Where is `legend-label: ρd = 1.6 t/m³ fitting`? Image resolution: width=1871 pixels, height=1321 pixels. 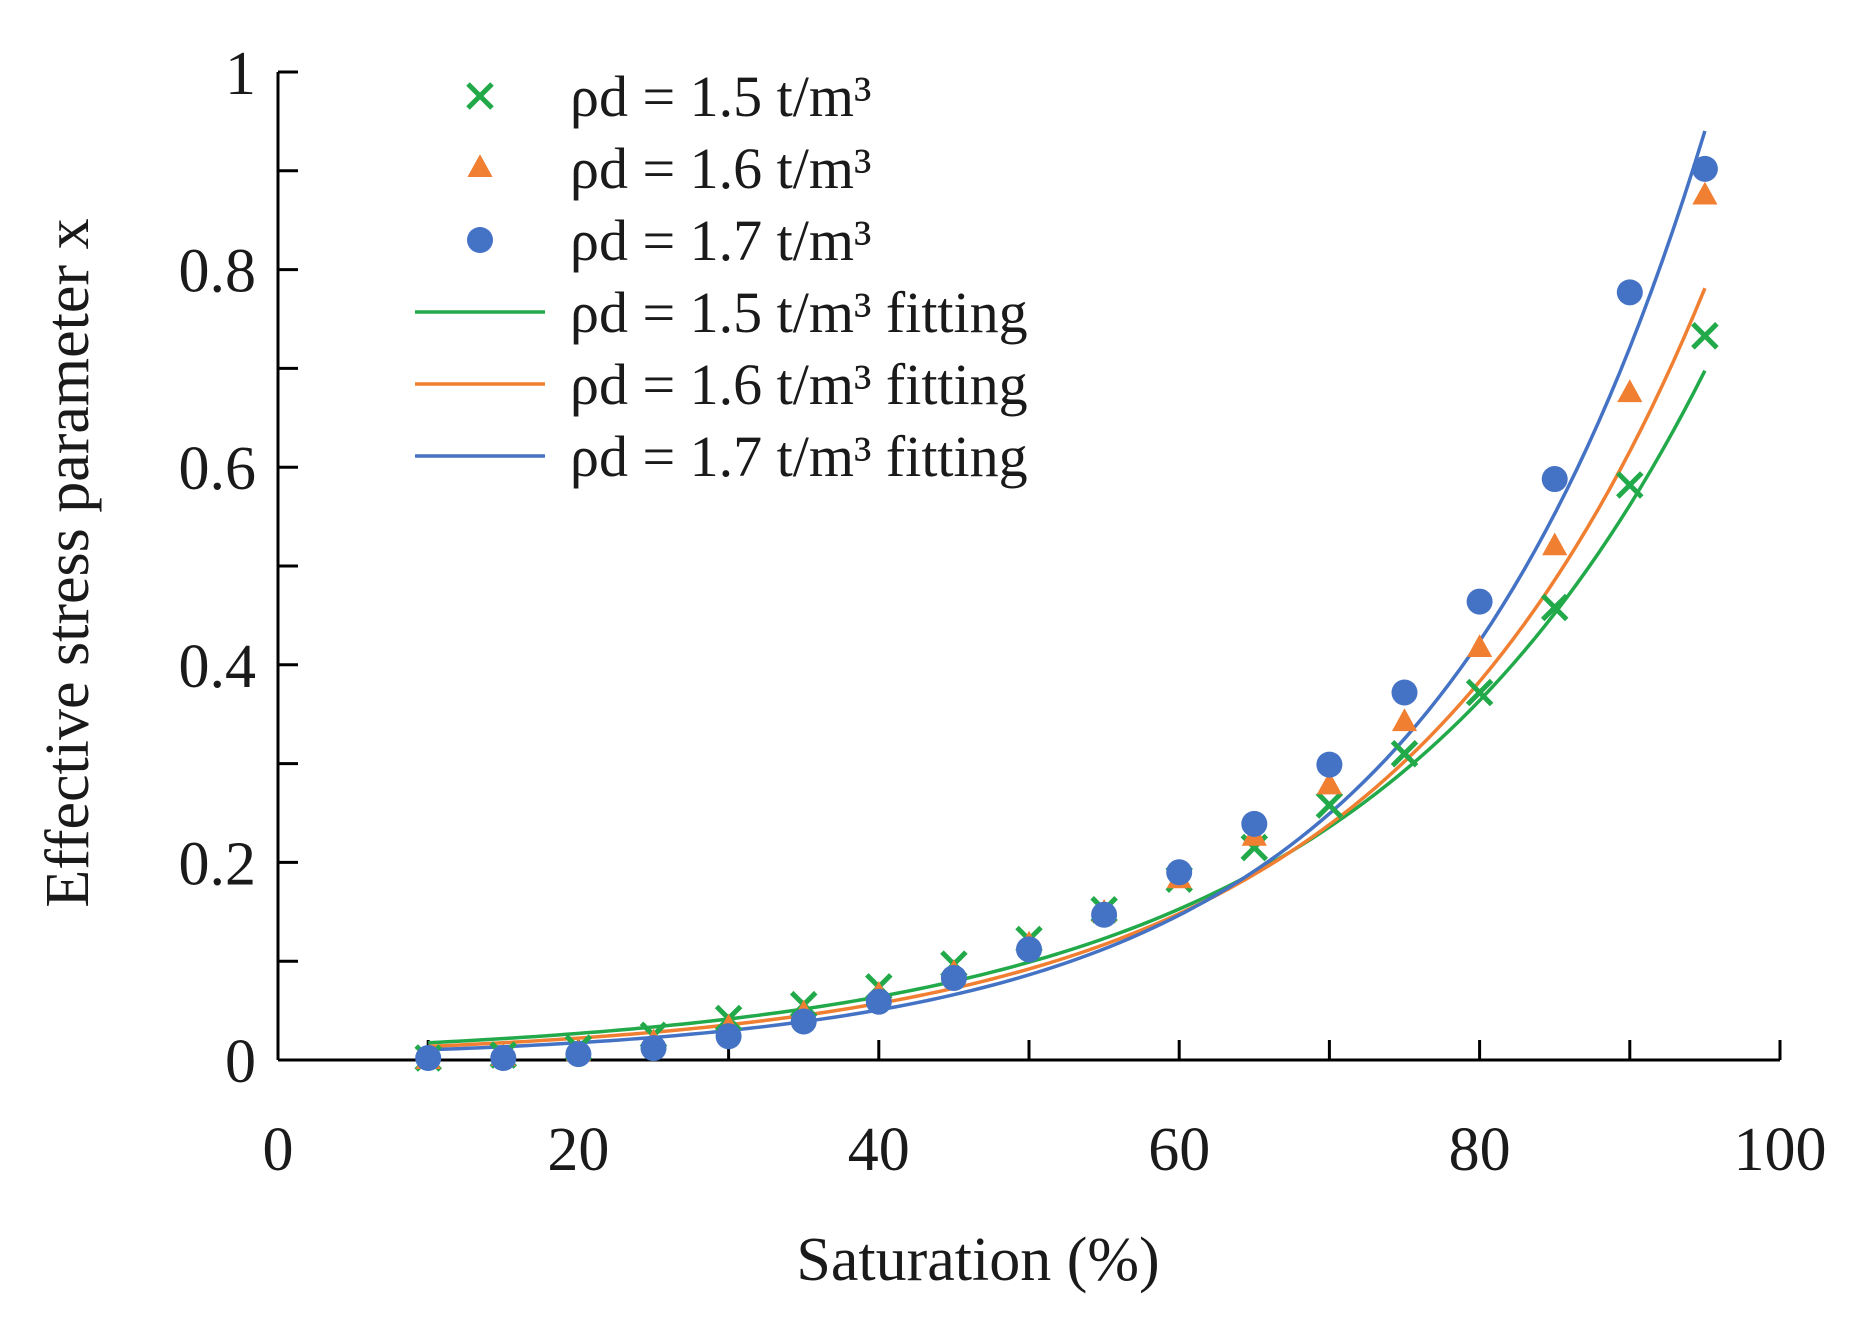 legend-label: ρd = 1.6 t/m³ fitting is located at coordinates (799, 384).